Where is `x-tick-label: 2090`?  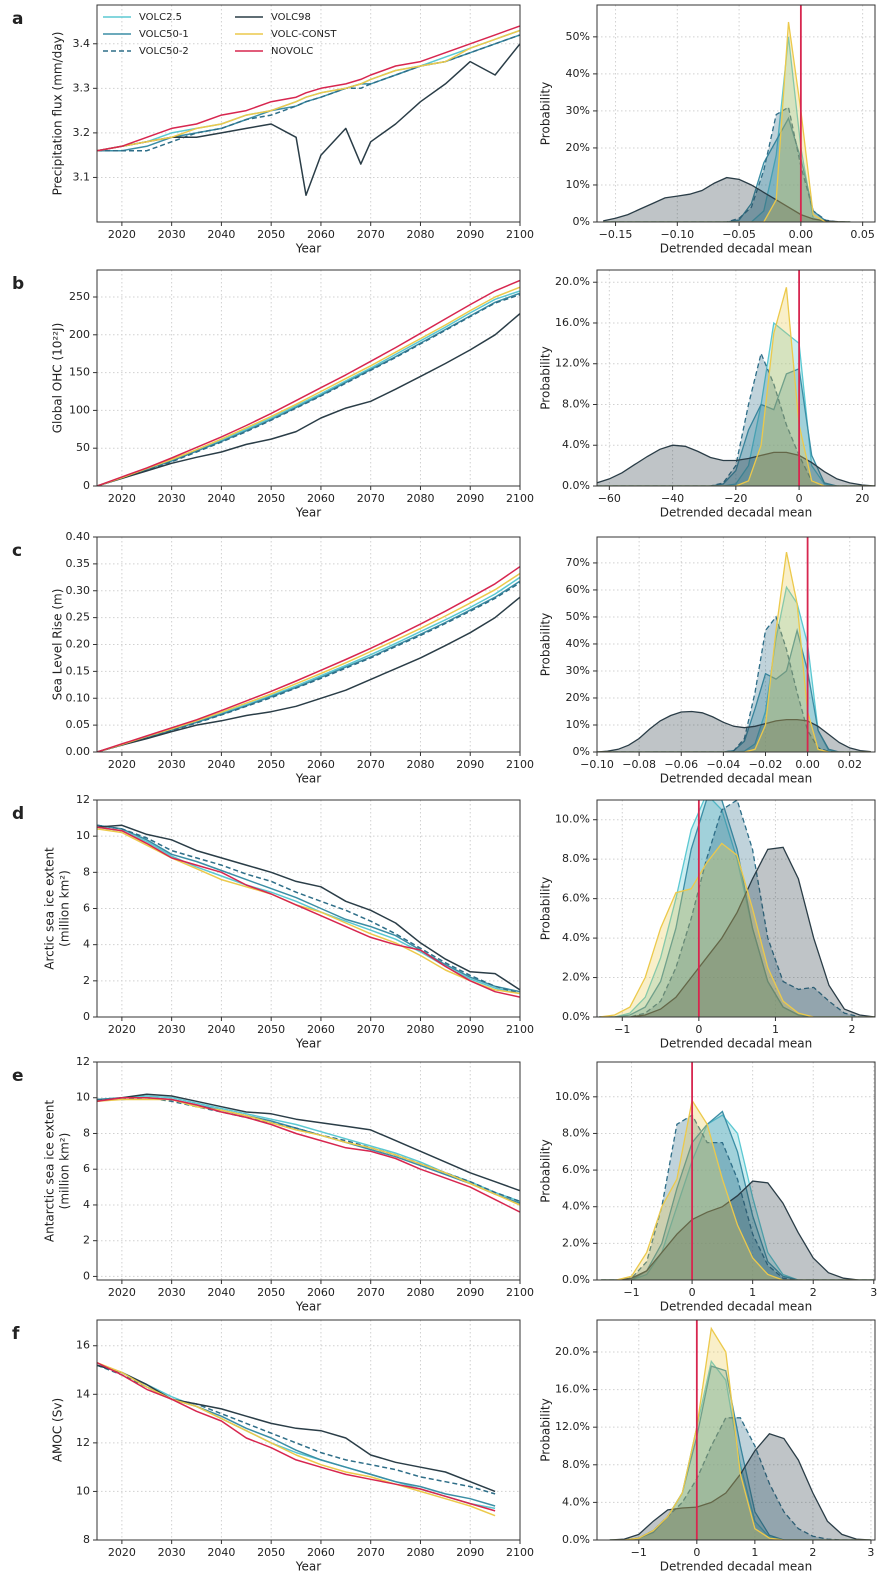 x-tick-label: 2090 is located at coordinates (470, 764).